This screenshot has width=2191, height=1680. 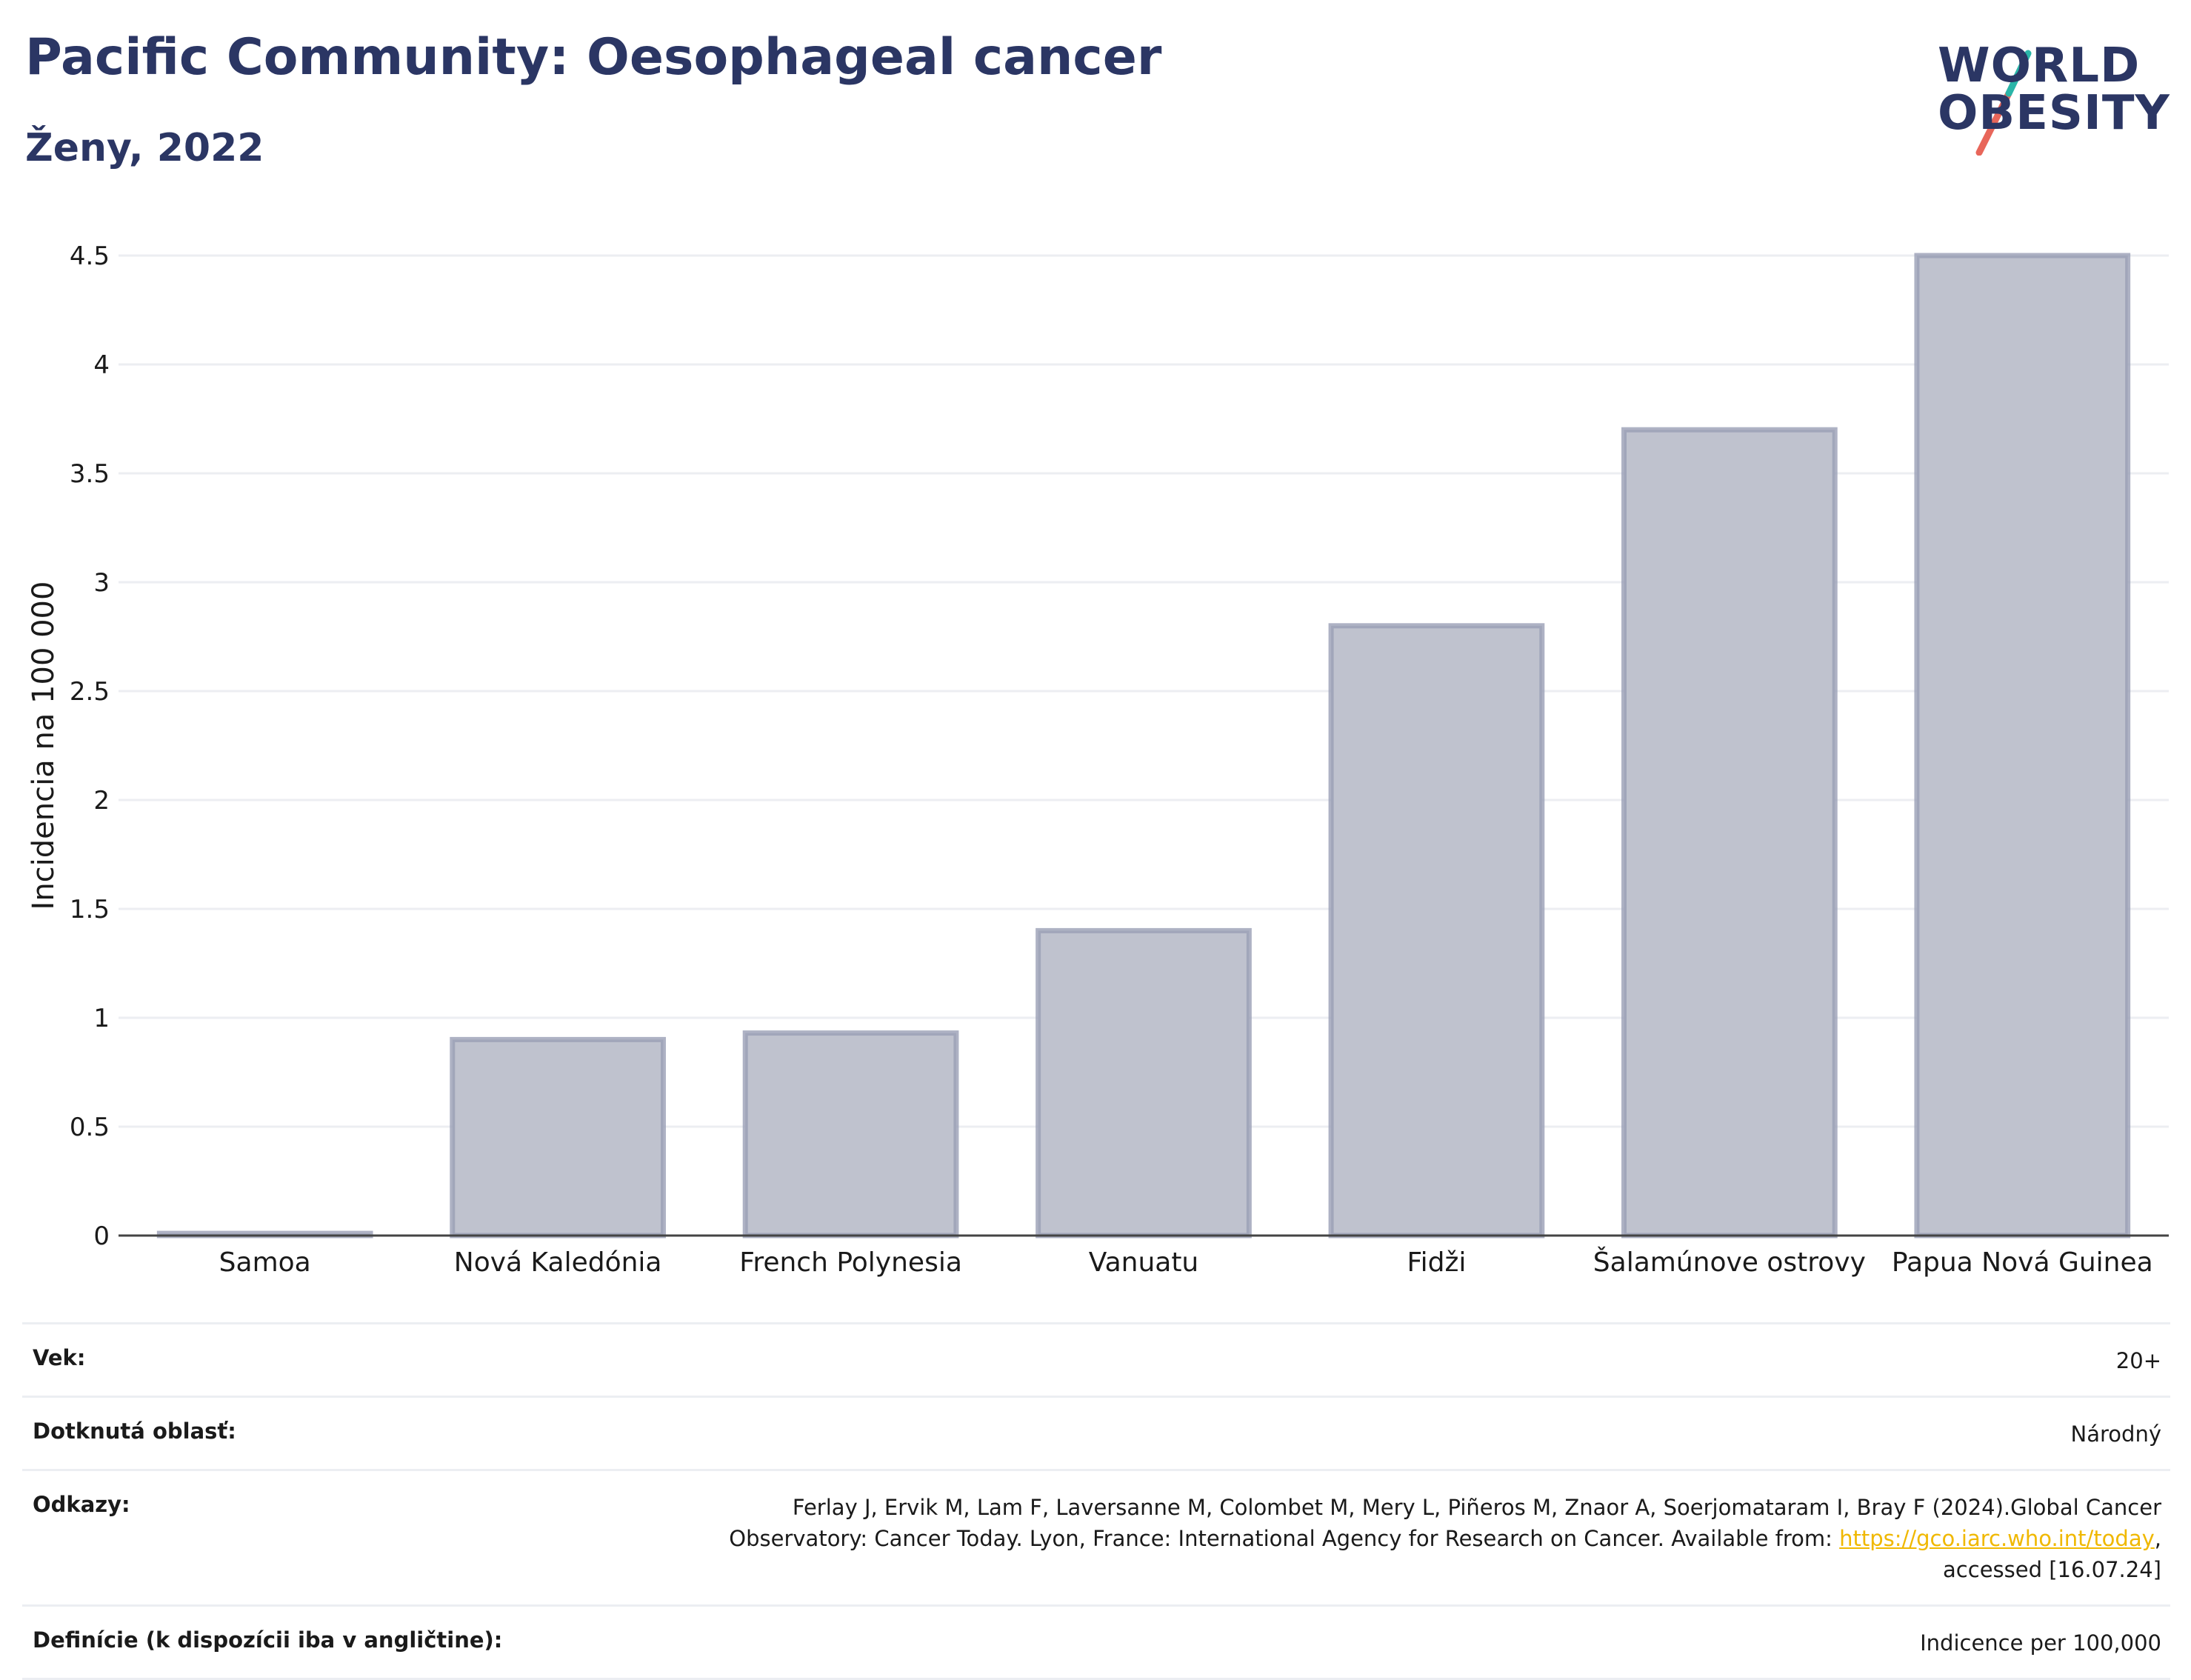 I want to click on y-tick-label: 2, so click(x=101, y=801).